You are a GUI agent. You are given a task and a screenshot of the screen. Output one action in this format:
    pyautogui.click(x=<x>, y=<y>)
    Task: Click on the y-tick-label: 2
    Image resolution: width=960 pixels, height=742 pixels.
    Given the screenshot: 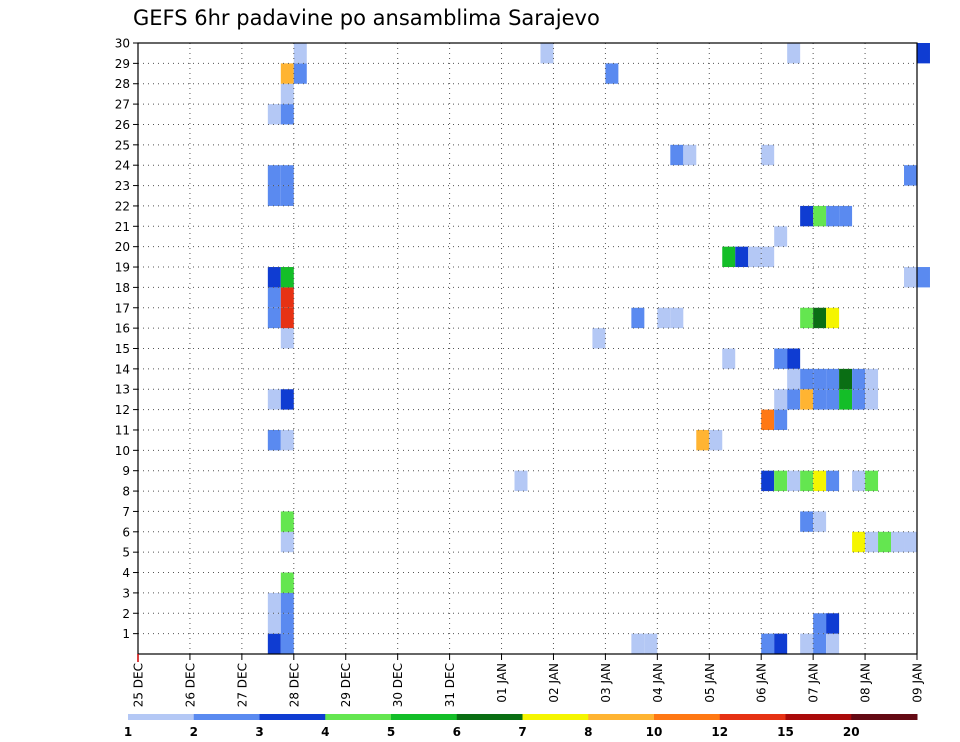 What is the action you would take?
    pyautogui.click(x=126, y=614)
    